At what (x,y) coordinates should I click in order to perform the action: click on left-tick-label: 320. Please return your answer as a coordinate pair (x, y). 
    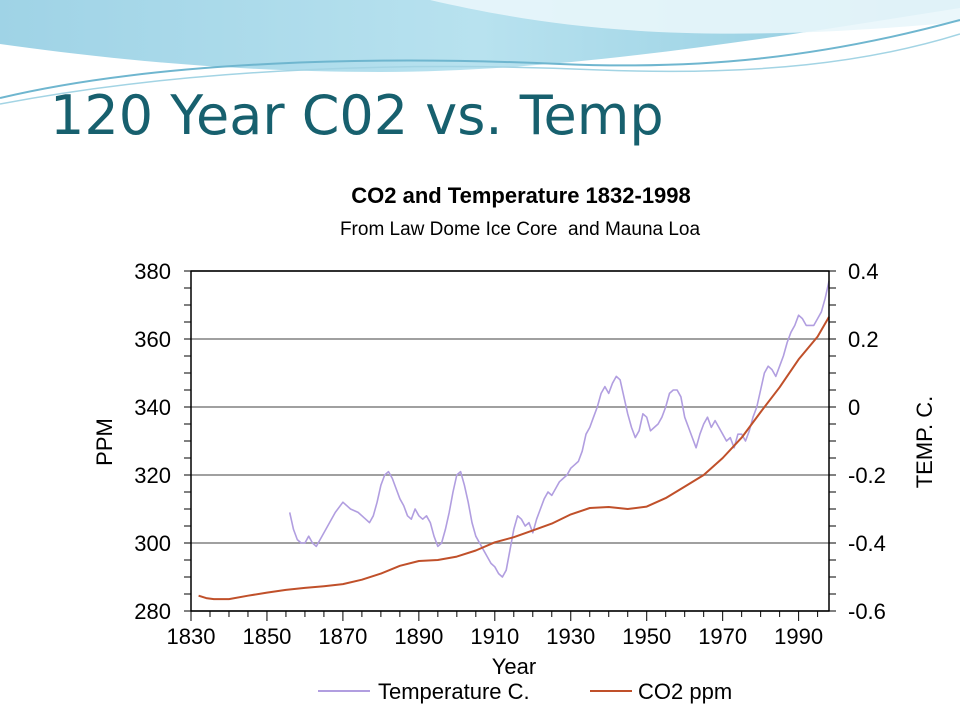
    Looking at the image, I should click on (152, 475).